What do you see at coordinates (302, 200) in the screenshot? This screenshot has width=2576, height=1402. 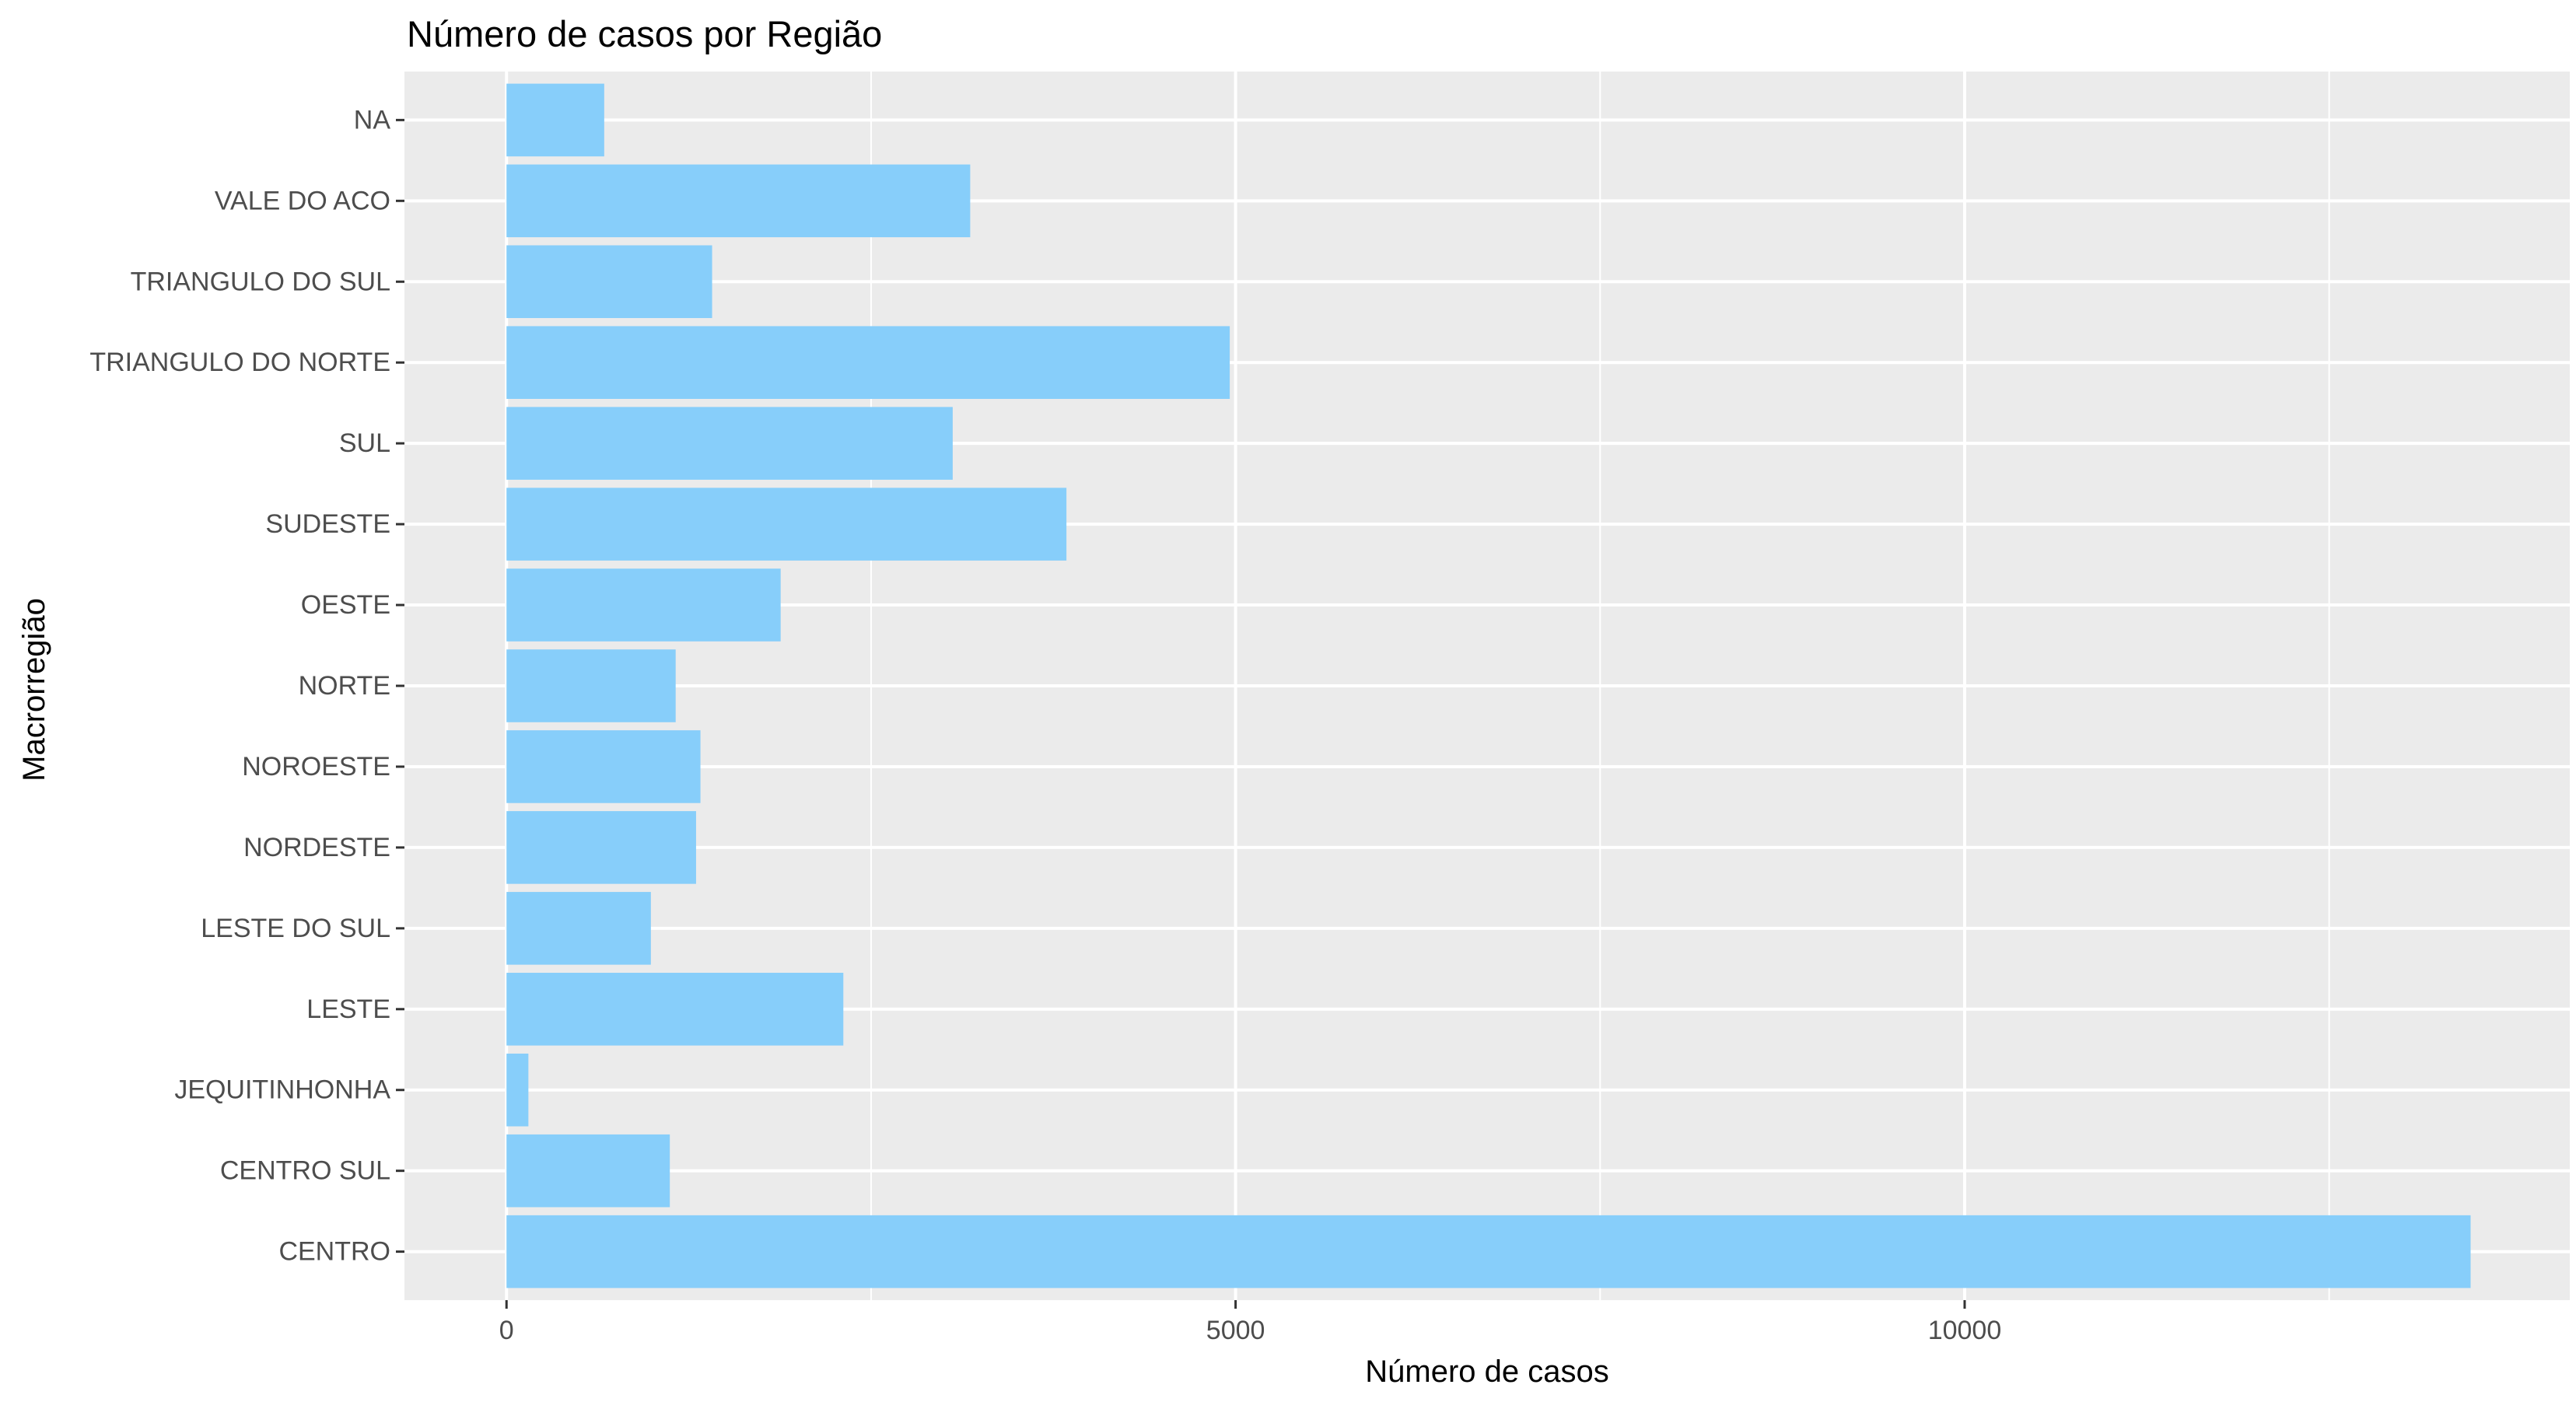 I see `y-tick-label: VALE DO ACO` at bounding box center [302, 200].